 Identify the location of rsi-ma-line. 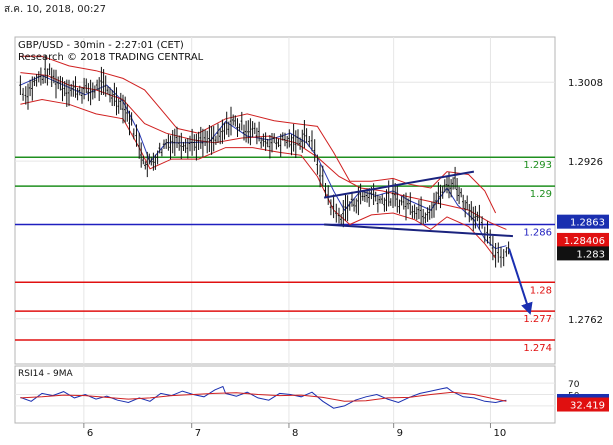
(263, 396).